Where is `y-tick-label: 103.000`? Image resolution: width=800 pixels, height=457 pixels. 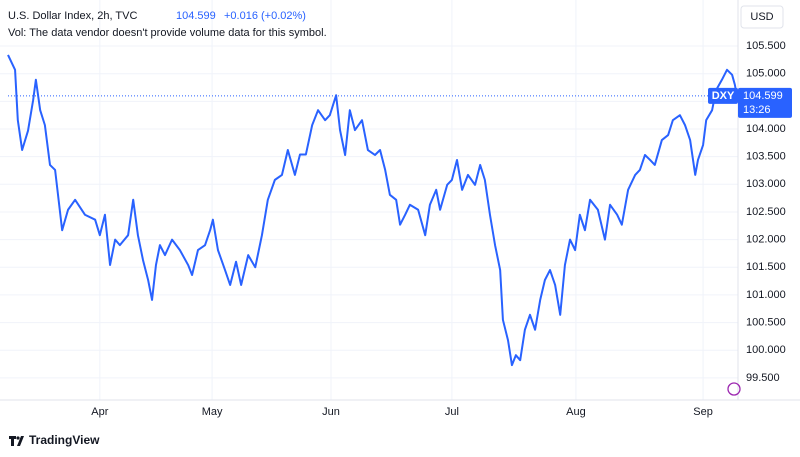 y-tick-label: 103.000 is located at coordinates (766, 184).